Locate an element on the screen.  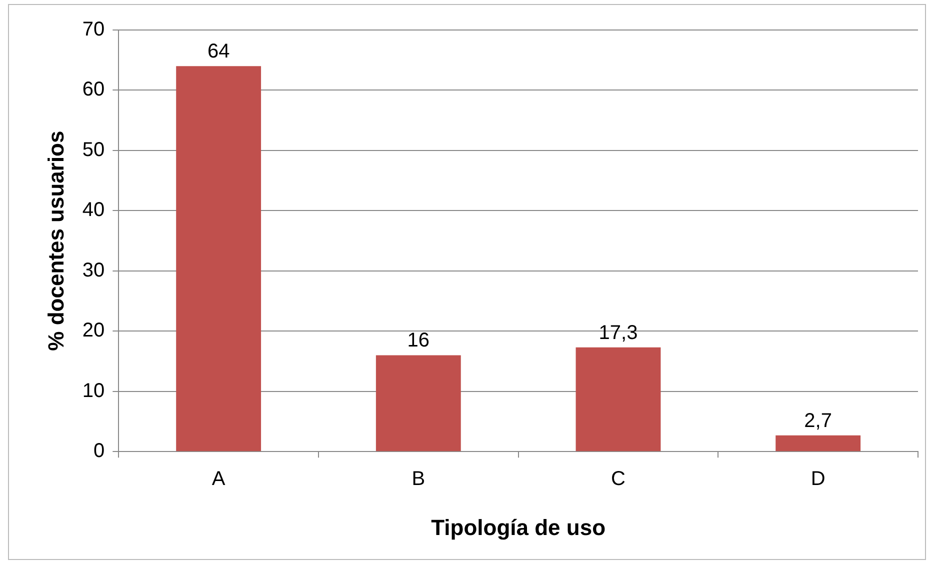
x-tick-label: C is located at coordinates (618, 479).